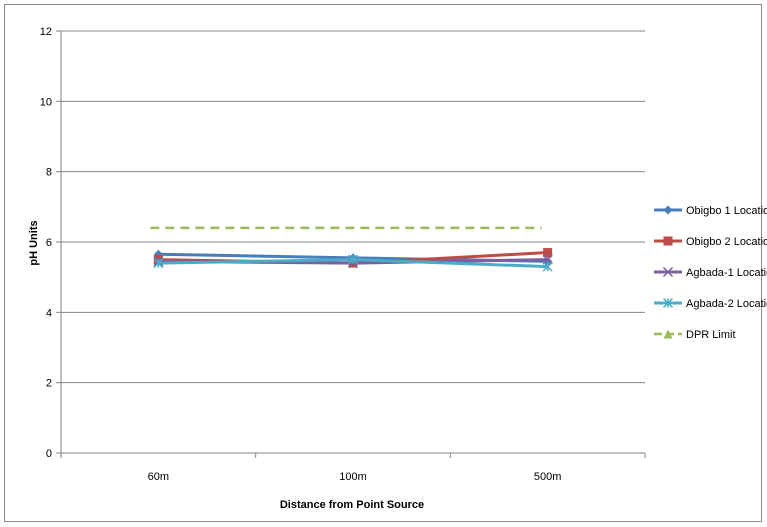 The height and width of the screenshot is (527, 767). What do you see at coordinates (352, 505) in the screenshot?
I see `x-axis-title: Distance from Point Source` at bounding box center [352, 505].